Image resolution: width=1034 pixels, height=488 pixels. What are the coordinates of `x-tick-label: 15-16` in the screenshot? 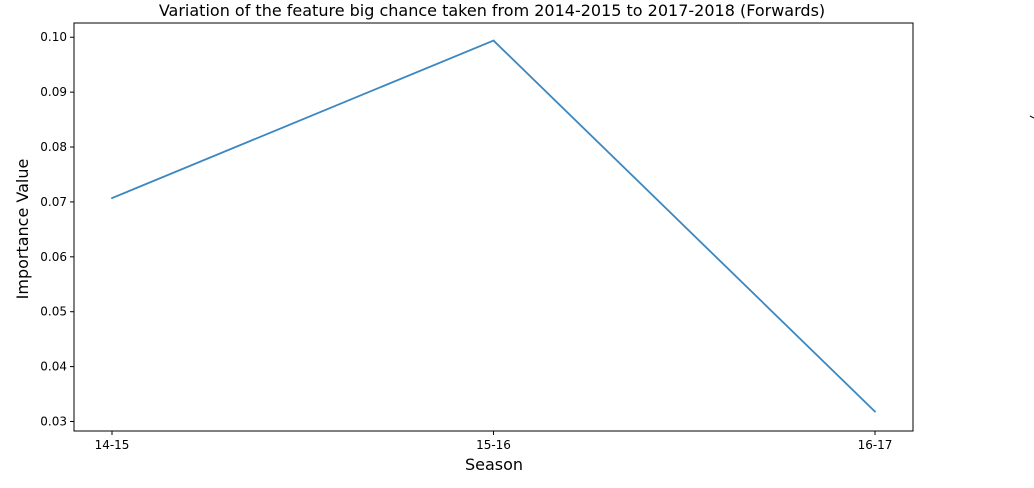 It's located at (493, 445).